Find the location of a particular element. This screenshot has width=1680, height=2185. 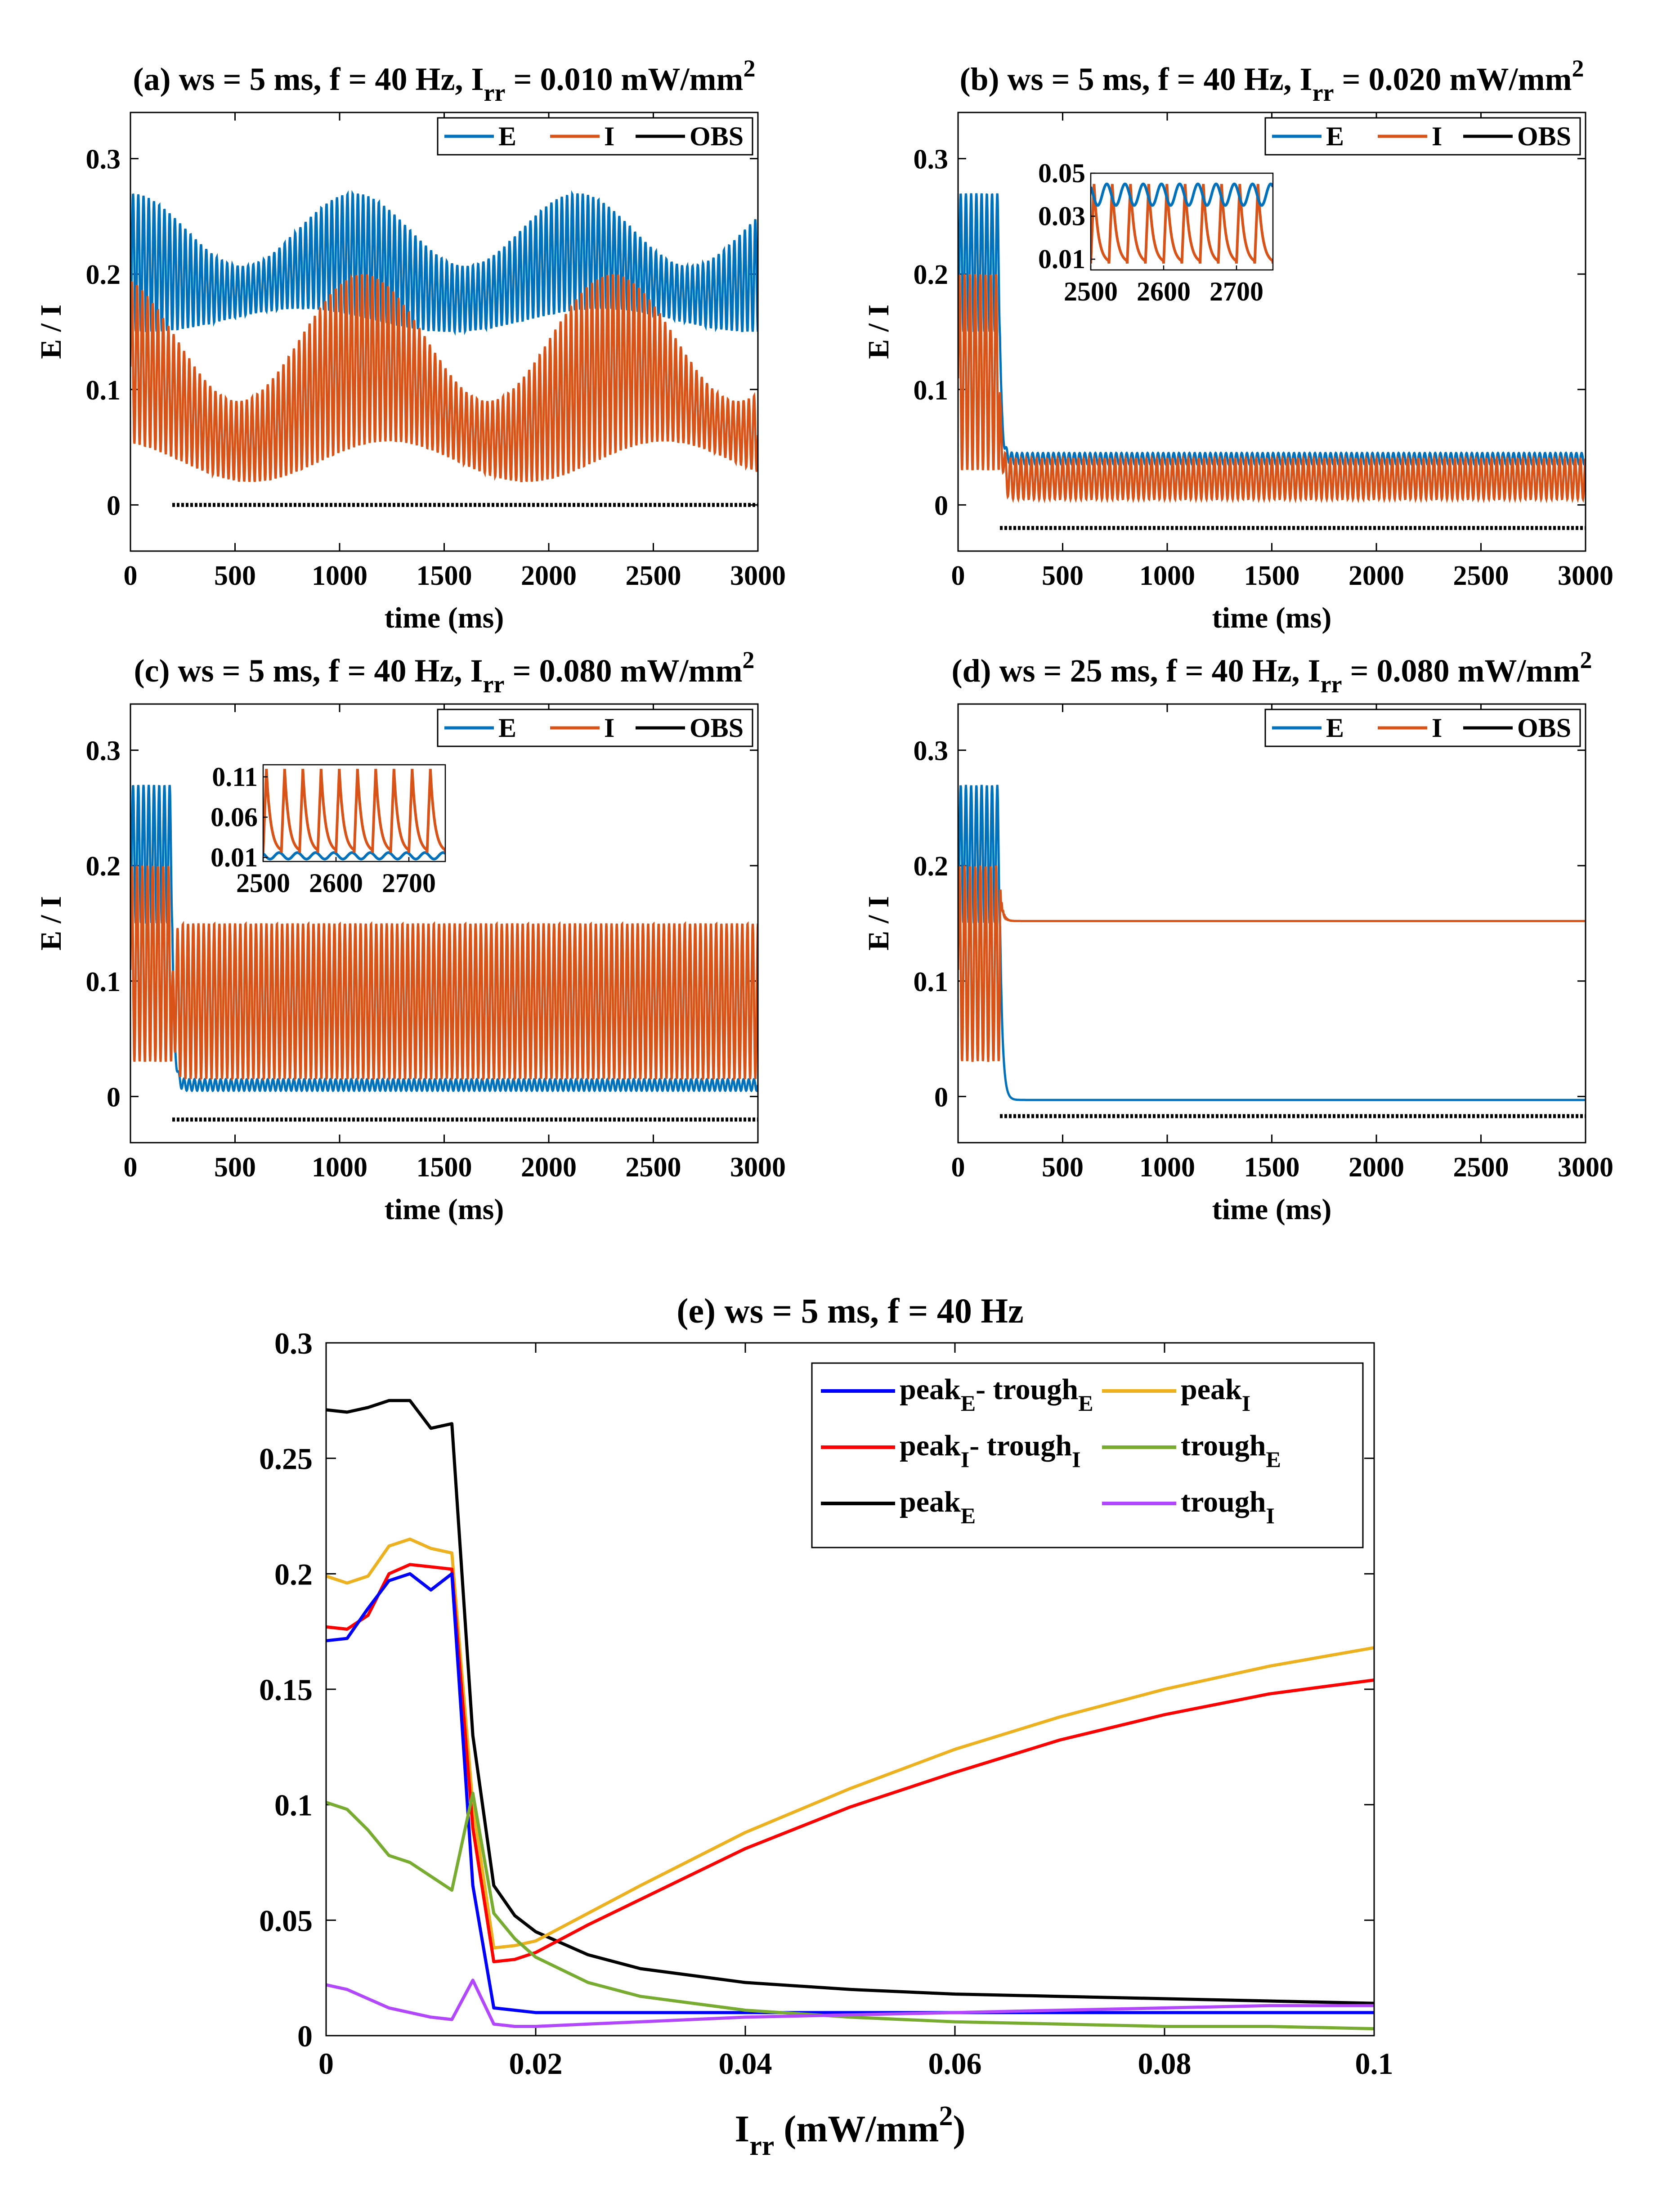

x-tick-label: 0.08 is located at coordinates (1165, 2063).